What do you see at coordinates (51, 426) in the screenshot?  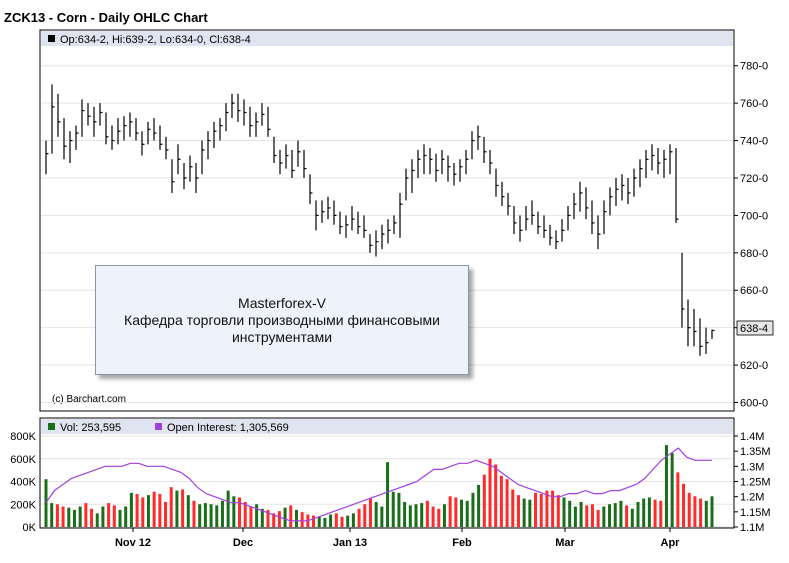 I see `volume-legend-swatch` at bounding box center [51, 426].